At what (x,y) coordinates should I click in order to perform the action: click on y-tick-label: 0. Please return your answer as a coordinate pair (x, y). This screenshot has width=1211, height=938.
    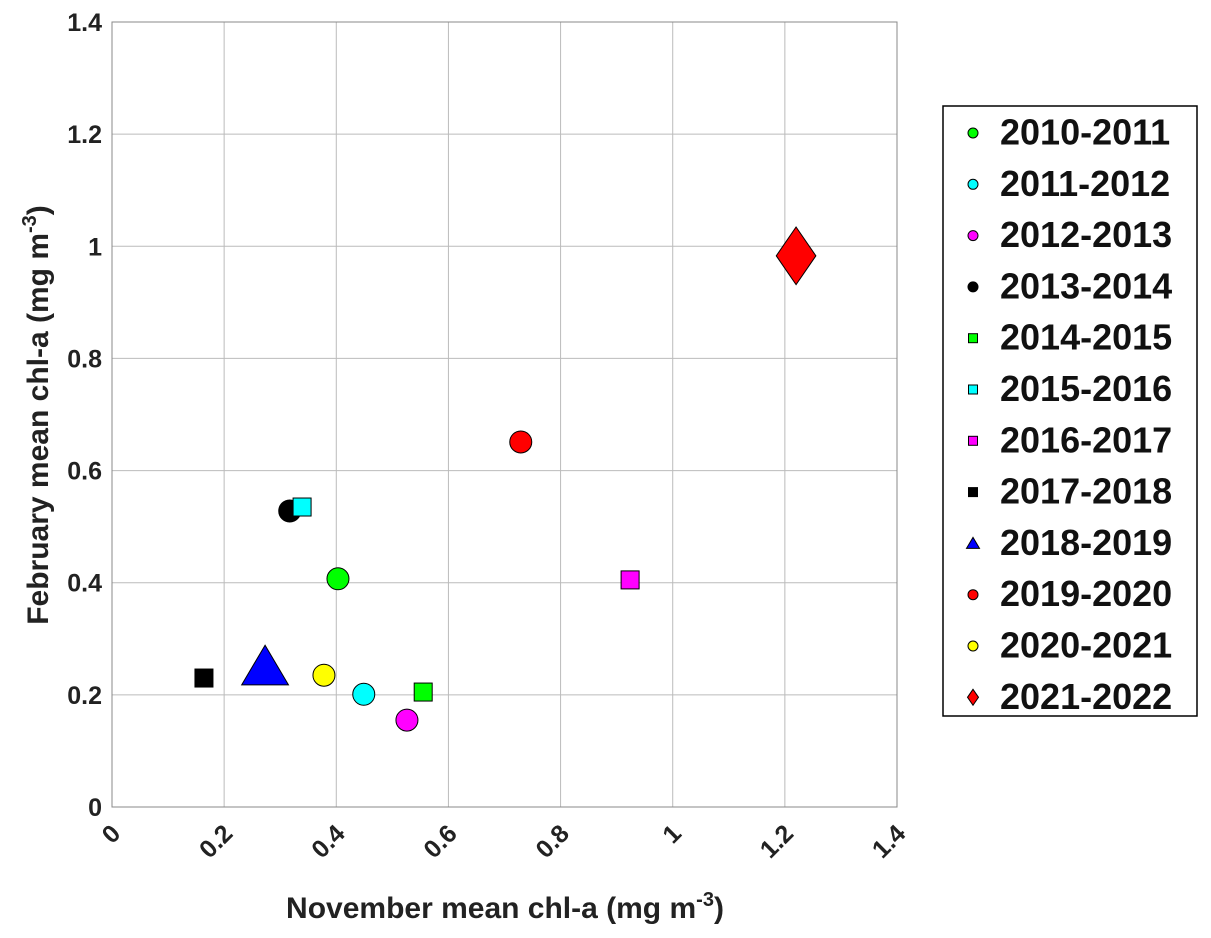
    Looking at the image, I should click on (95, 808).